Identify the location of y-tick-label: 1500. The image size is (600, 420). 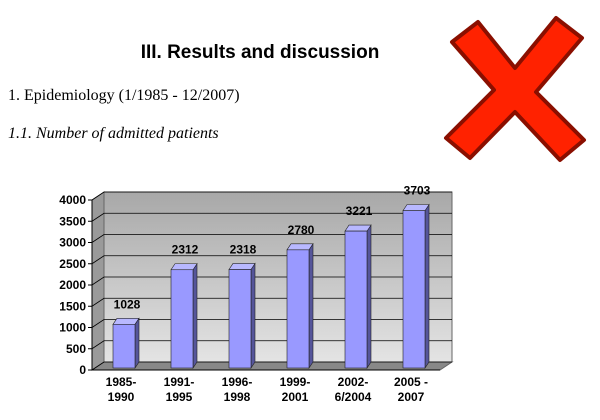
(72, 306).